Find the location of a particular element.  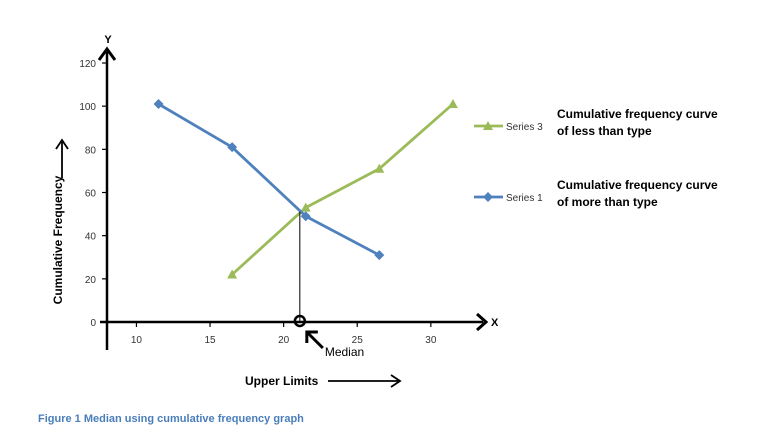

x-tick-label: 15 is located at coordinates (210, 340).